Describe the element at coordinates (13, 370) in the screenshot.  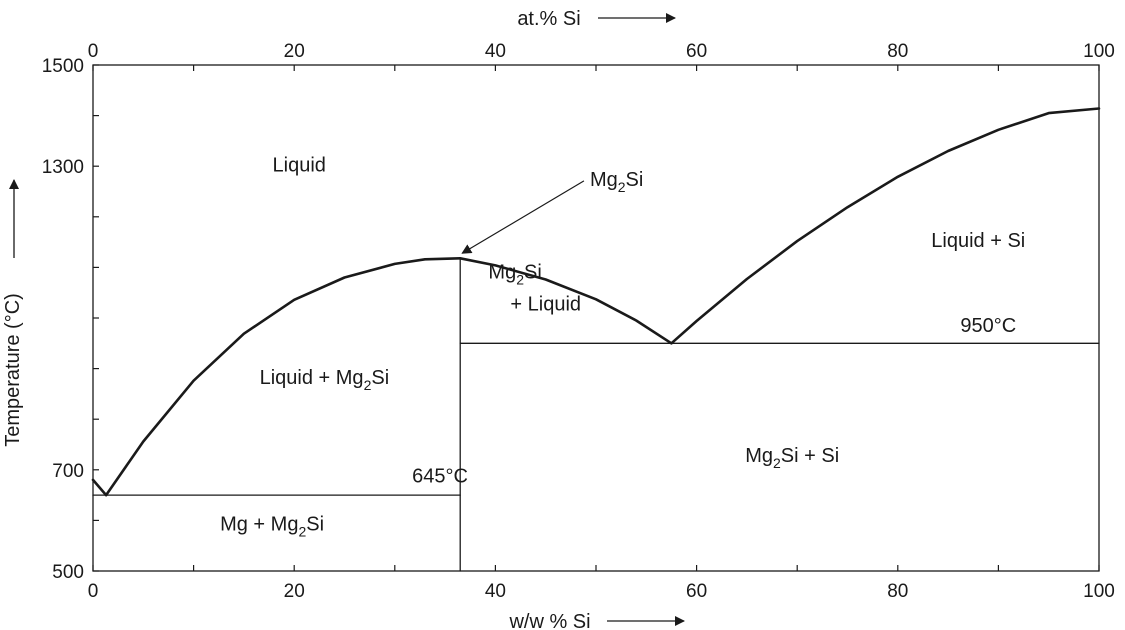
I see `y-axis-title: Temperature (°C)` at that location.